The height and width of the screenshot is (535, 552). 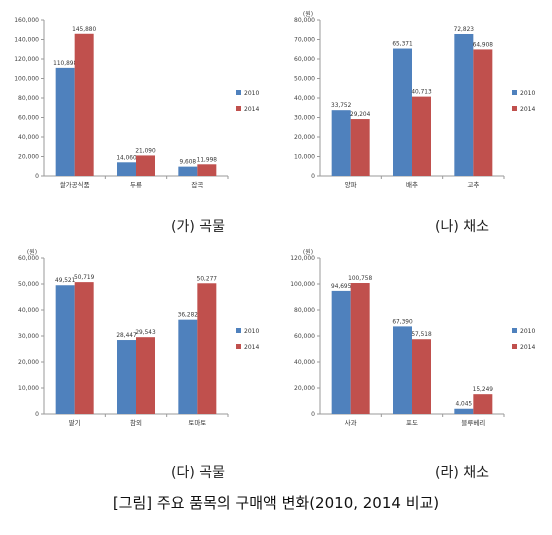 What do you see at coordinates (65, 281) in the screenshot?
I see `data-label: 49,521` at bounding box center [65, 281].